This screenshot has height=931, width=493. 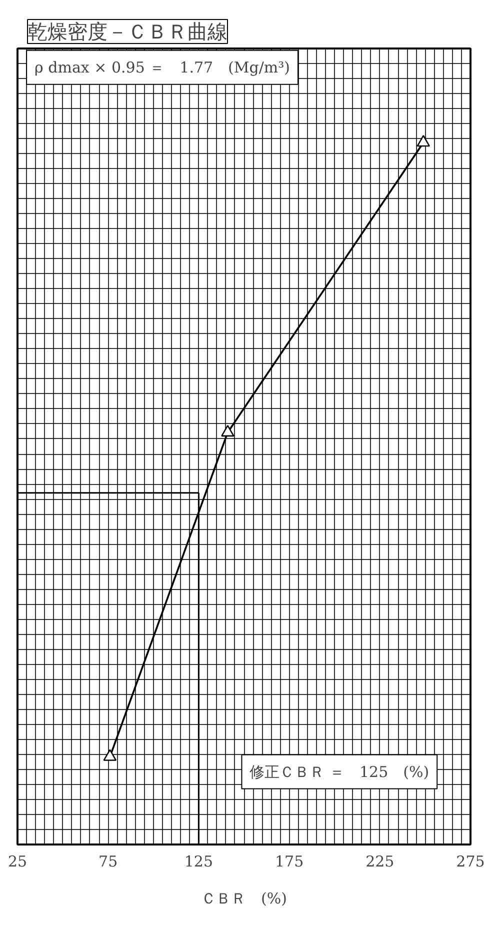 I want to click on annotation: 修正ＣＢＲ ＝ 125 (%), so click(x=340, y=771).